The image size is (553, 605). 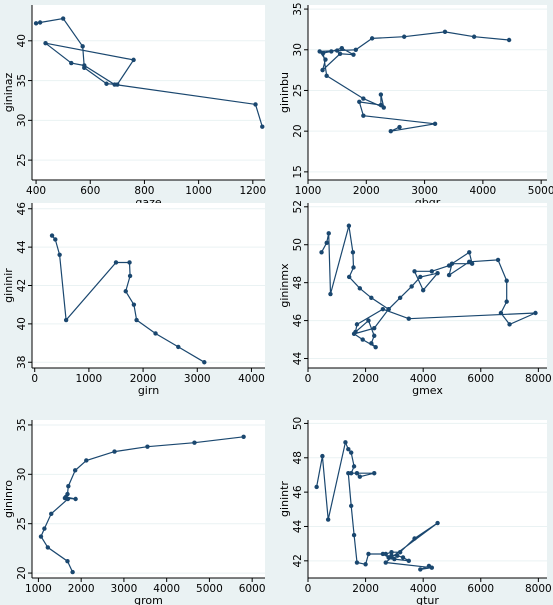 I want to click on x-axis-label: grom, so click(x=148, y=599).